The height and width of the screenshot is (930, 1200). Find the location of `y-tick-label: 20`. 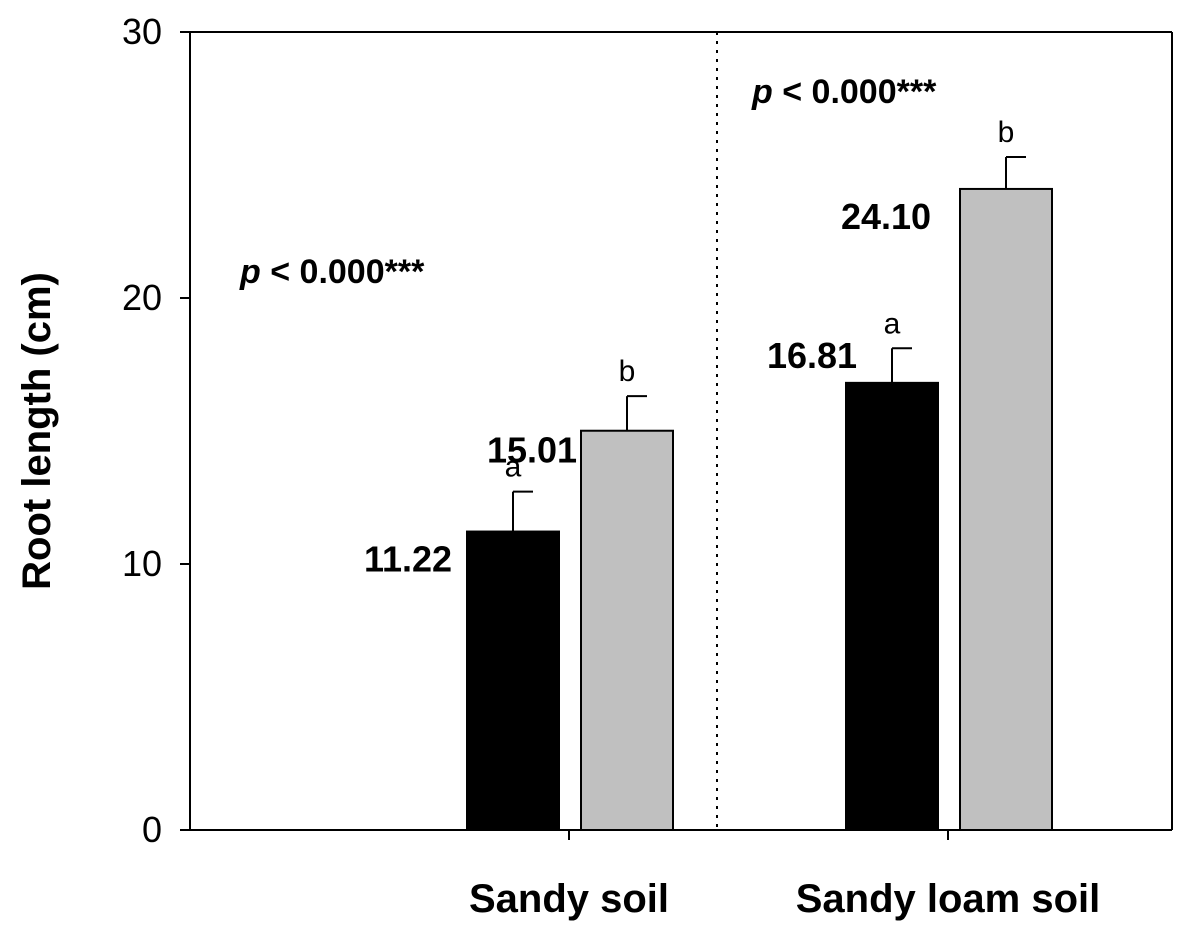

y-tick-label: 20 is located at coordinates (142, 297).